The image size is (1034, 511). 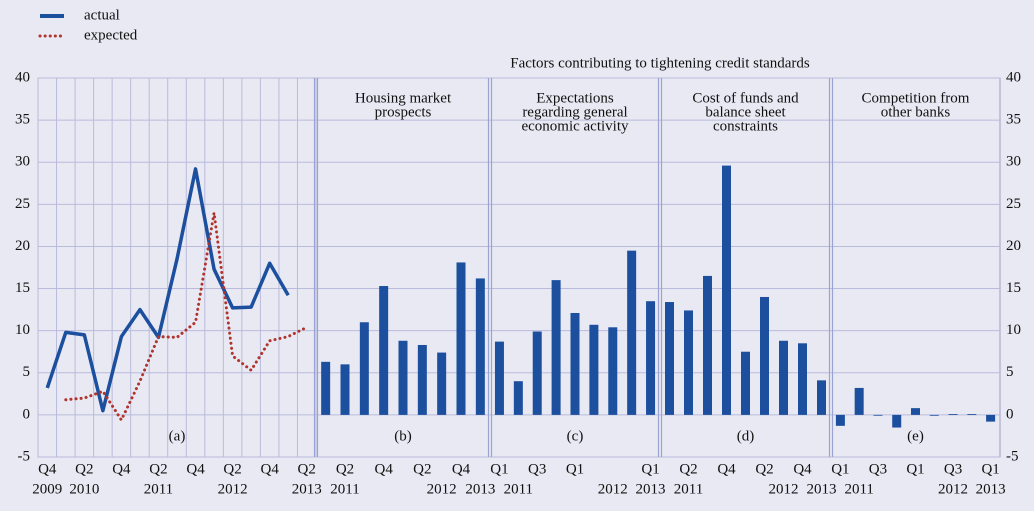 I want to click on panel-label: (b), so click(x=403, y=436).